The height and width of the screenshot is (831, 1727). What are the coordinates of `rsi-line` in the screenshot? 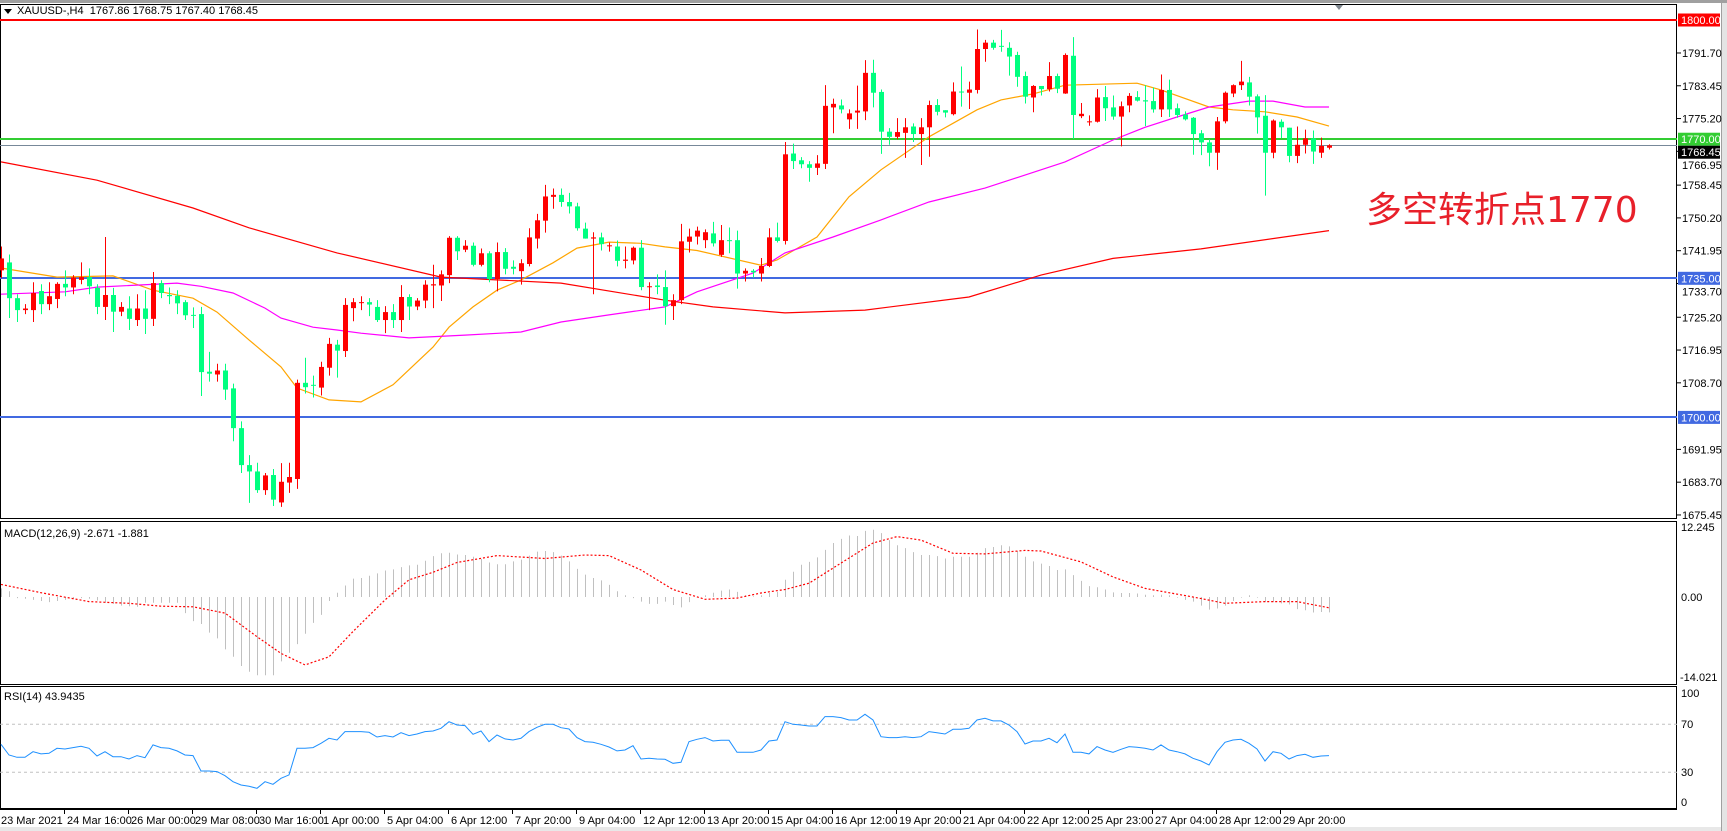 It's located at (665, 751).